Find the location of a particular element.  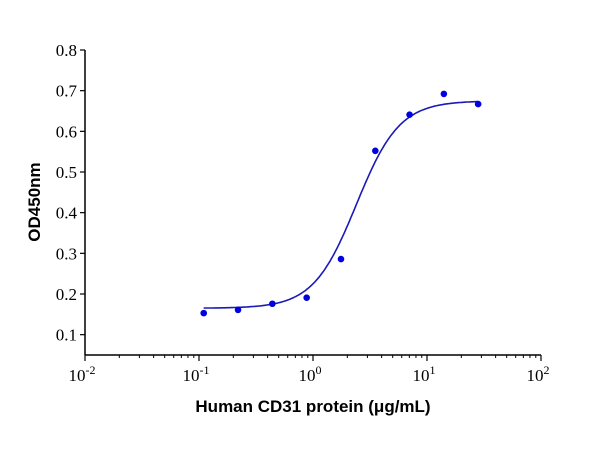

y-axis-label: OD450nm is located at coordinates (34, 201).